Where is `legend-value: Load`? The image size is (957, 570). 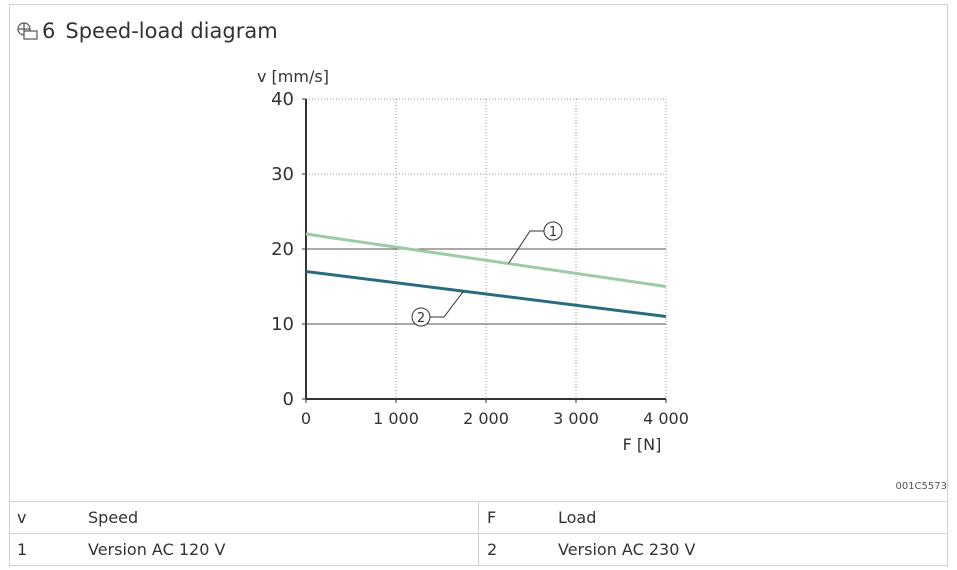 legend-value: Load is located at coordinates (753, 517).